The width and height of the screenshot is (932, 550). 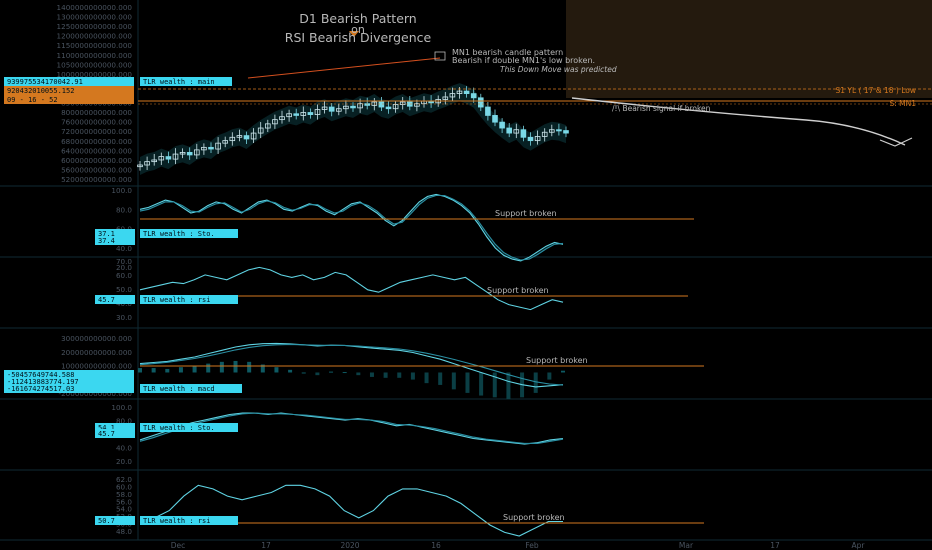 I want to click on macd-tick-label: -200000000000.000, so click(x=96, y=393).